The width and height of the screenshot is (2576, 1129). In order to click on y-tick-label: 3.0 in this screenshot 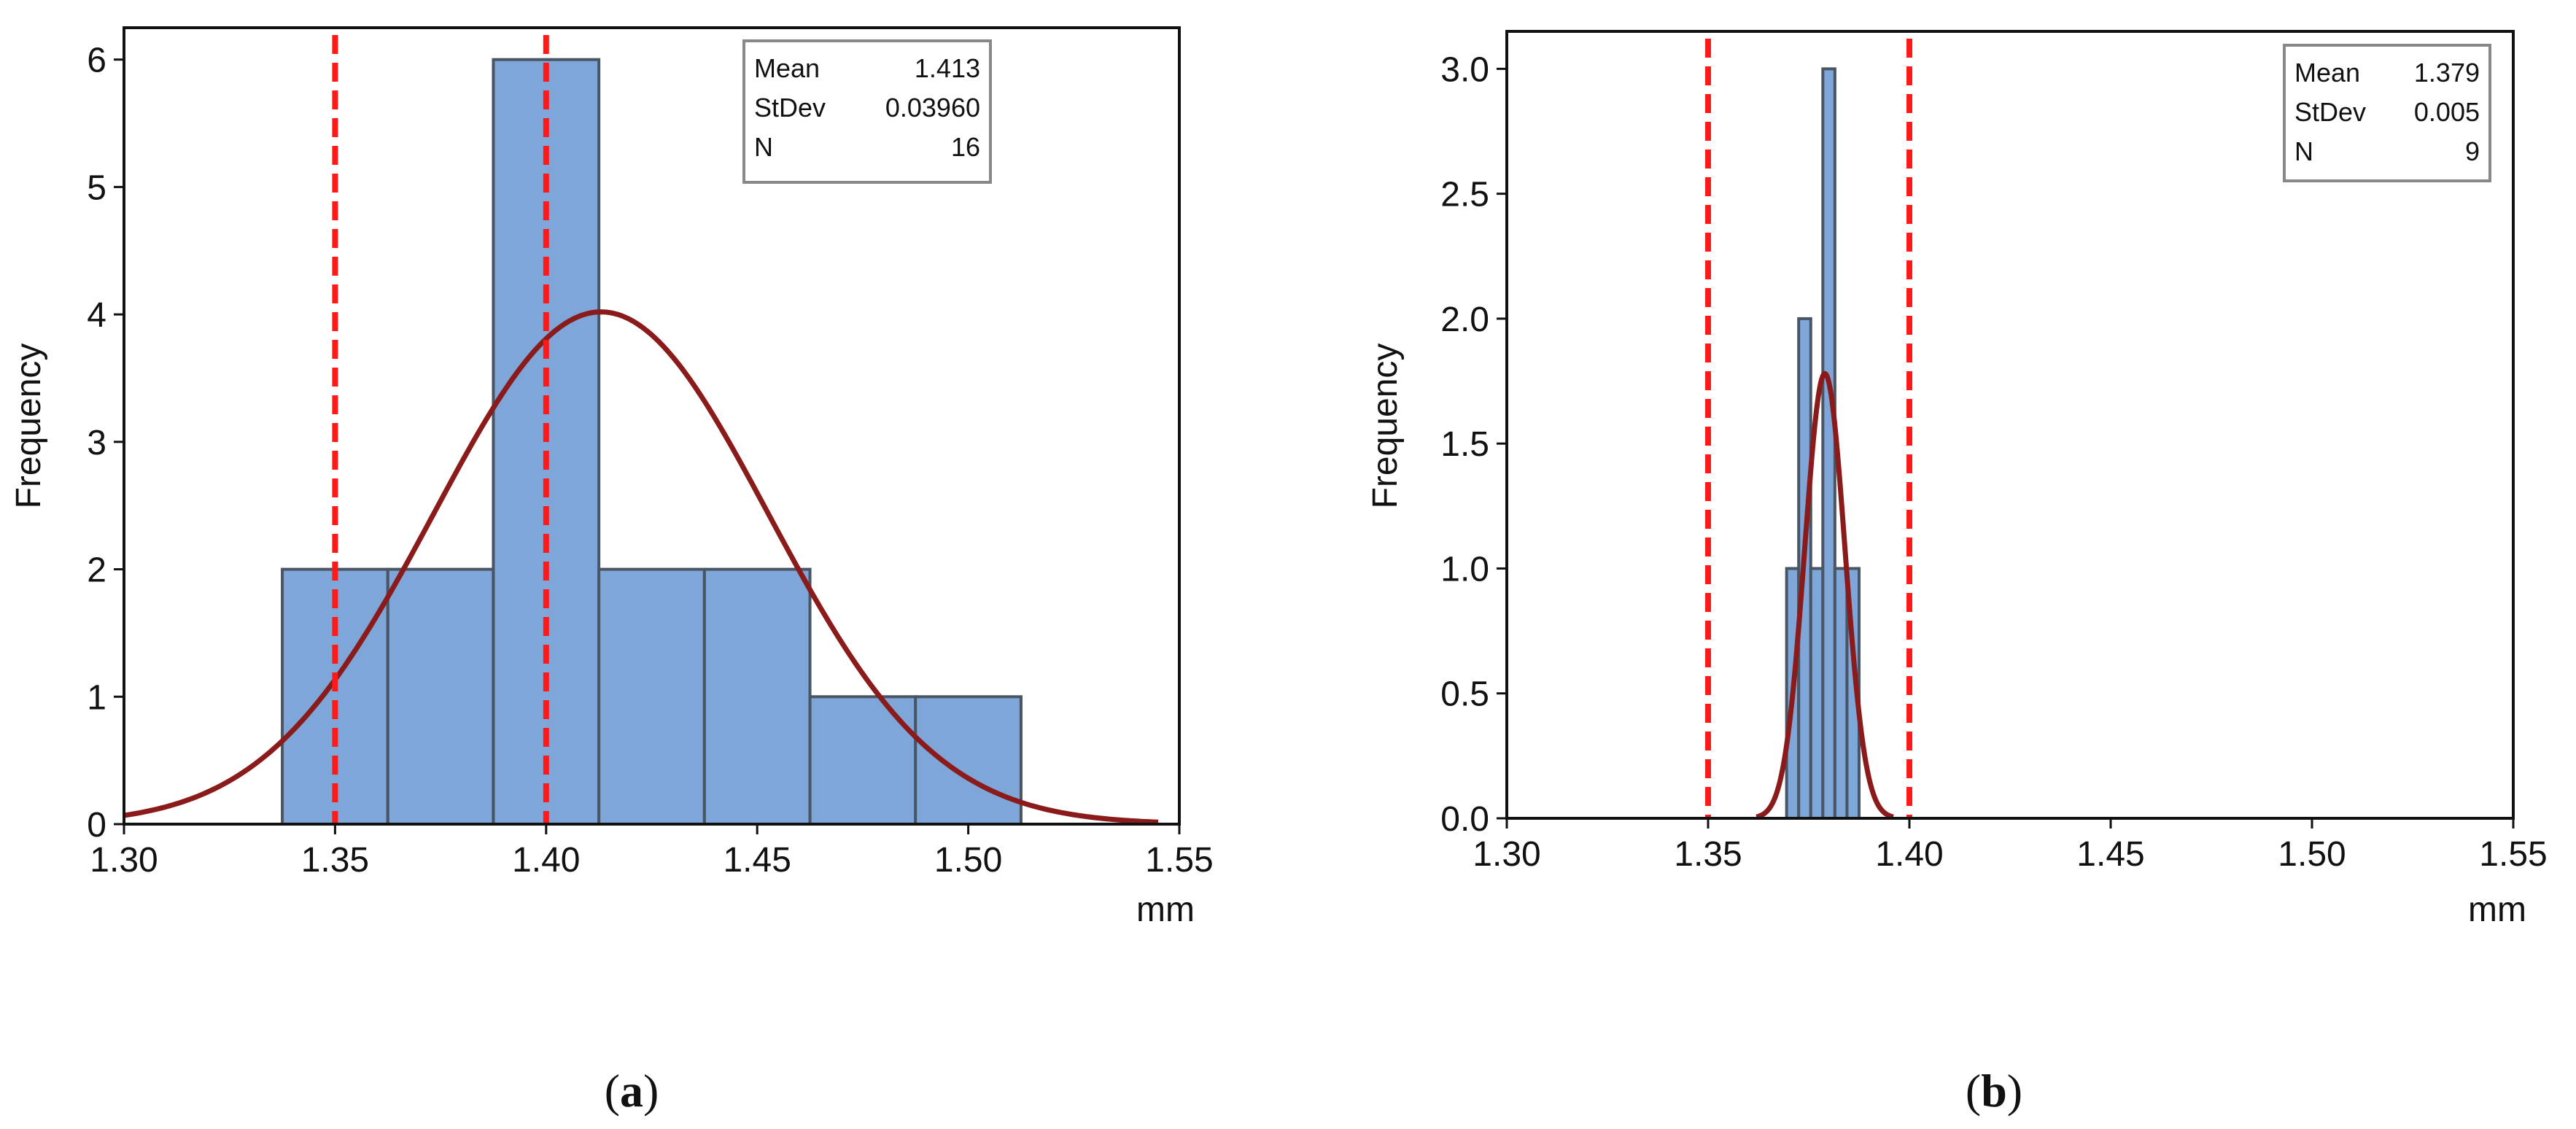, I will do `click(1465, 69)`.